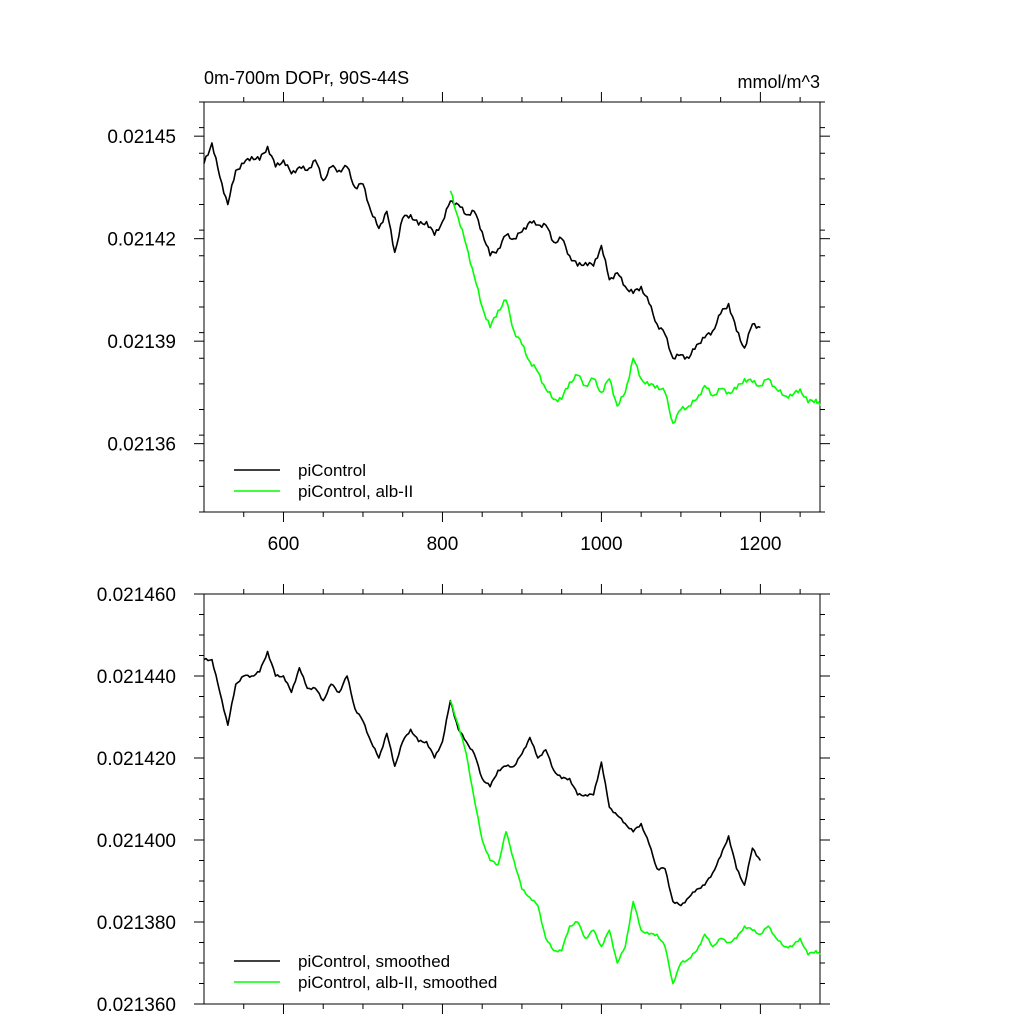  I want to click on series-line-picontrol, so click(482, 251).